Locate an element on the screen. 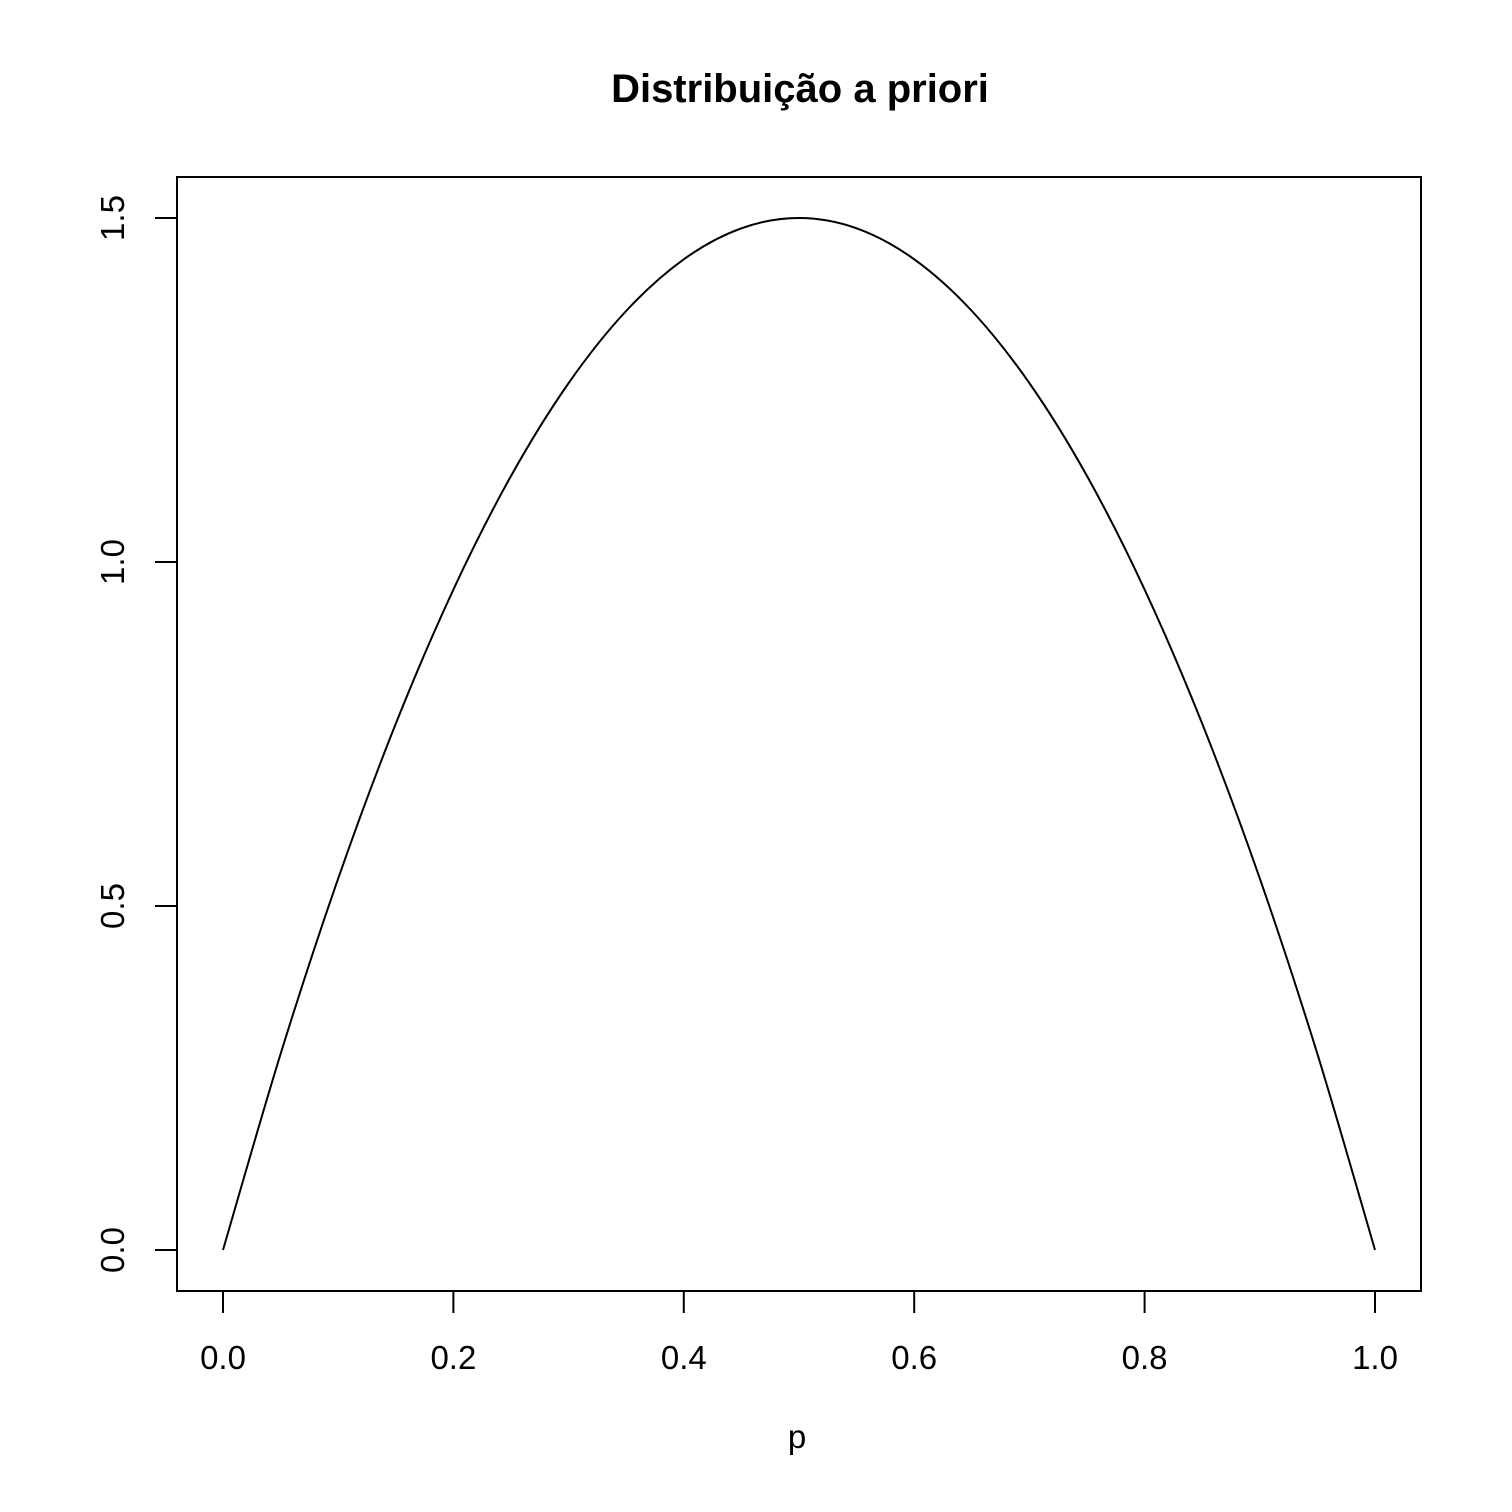 Image resolution: width=1512 pixels, height=1512 pixels. x-tick-label: 0.2 is located at coordinates (453, 1357).